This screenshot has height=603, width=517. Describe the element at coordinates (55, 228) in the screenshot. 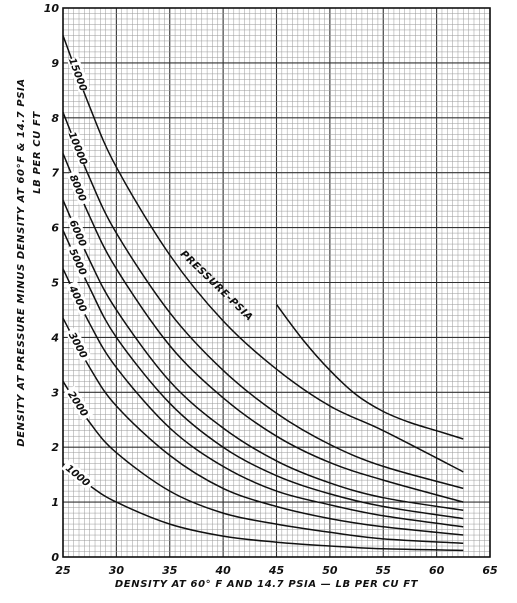

I see `y-tick-label: 6` at that location.